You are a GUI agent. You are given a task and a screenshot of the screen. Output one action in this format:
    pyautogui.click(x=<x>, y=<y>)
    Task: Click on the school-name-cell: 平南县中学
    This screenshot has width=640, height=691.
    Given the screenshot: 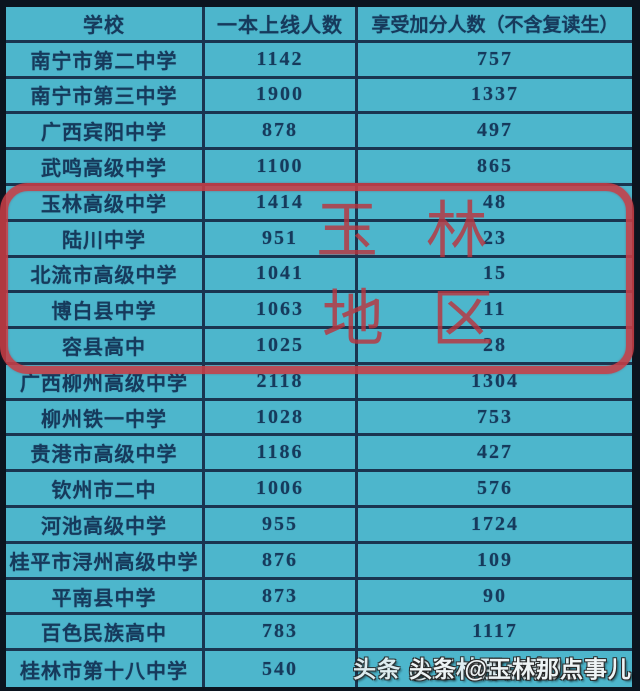 What is the action you would take?
    pyautogui.click(x=105, y=597)
    